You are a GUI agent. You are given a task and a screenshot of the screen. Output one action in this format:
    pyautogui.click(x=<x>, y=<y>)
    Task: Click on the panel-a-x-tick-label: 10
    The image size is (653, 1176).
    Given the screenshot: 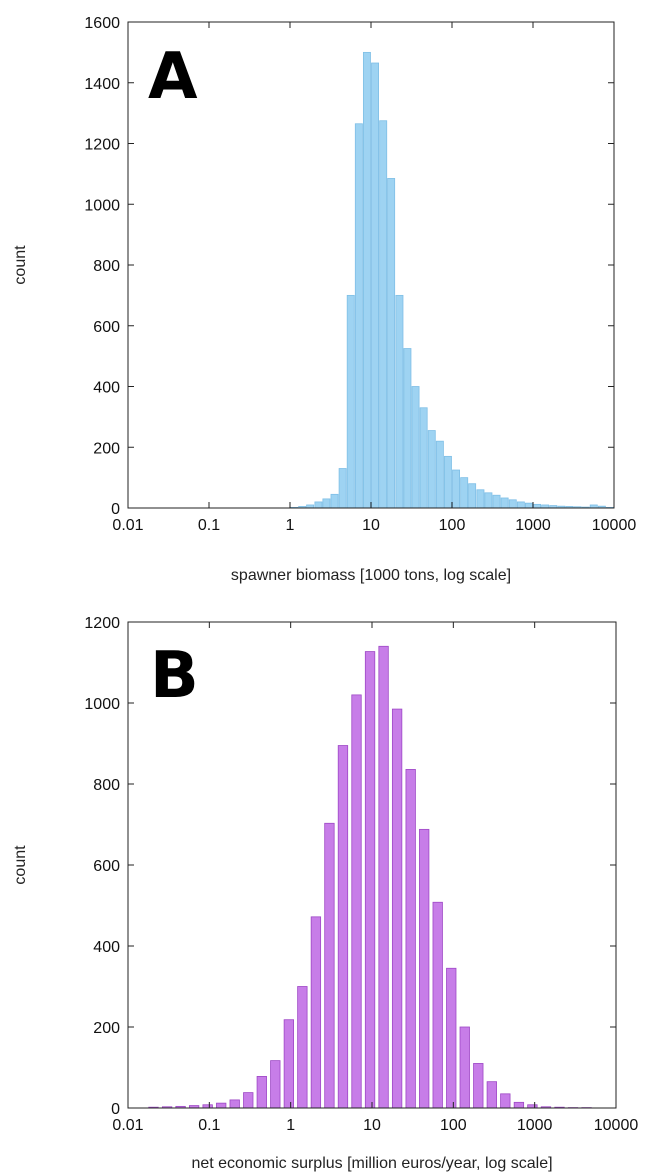 What is the action you would take?
    pyautogui.click(x=371, y=525)
    